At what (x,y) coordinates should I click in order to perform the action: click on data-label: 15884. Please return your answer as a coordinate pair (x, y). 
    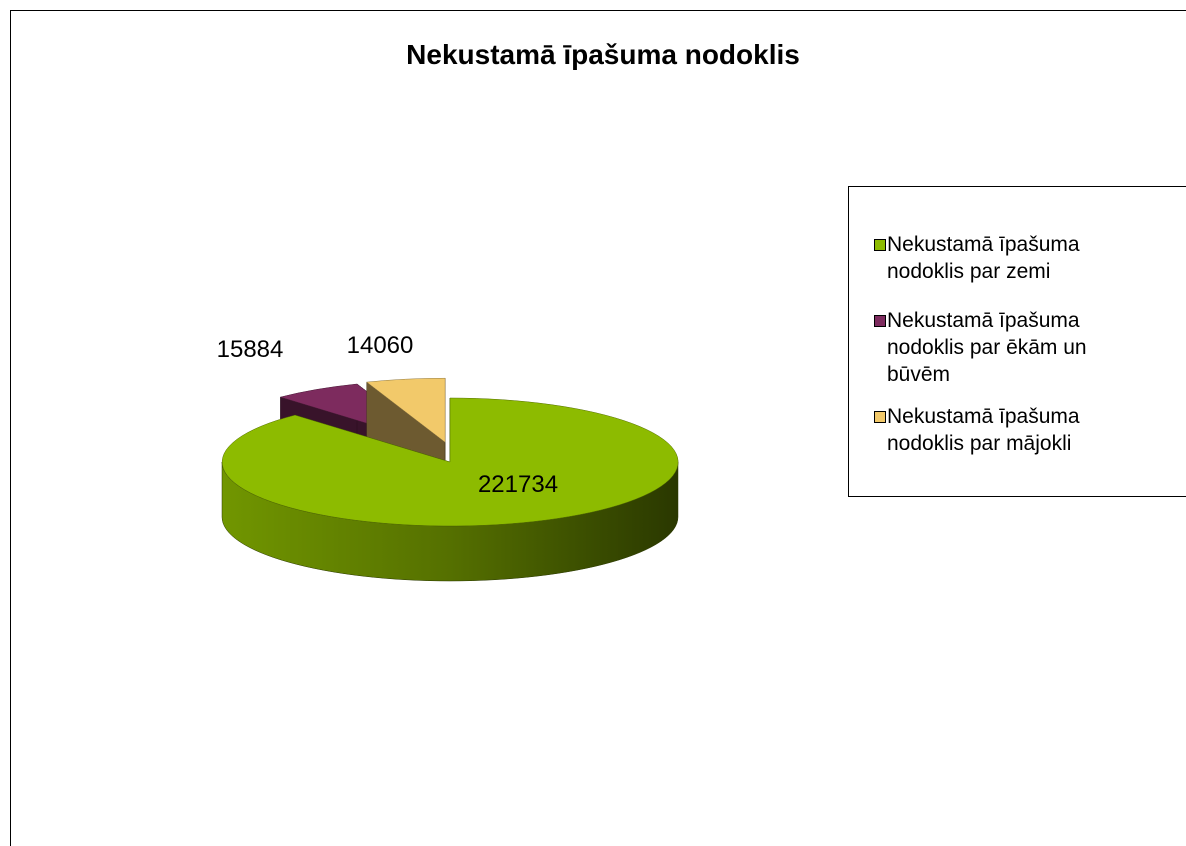
    Looking at the image, I should click on (250, 349).